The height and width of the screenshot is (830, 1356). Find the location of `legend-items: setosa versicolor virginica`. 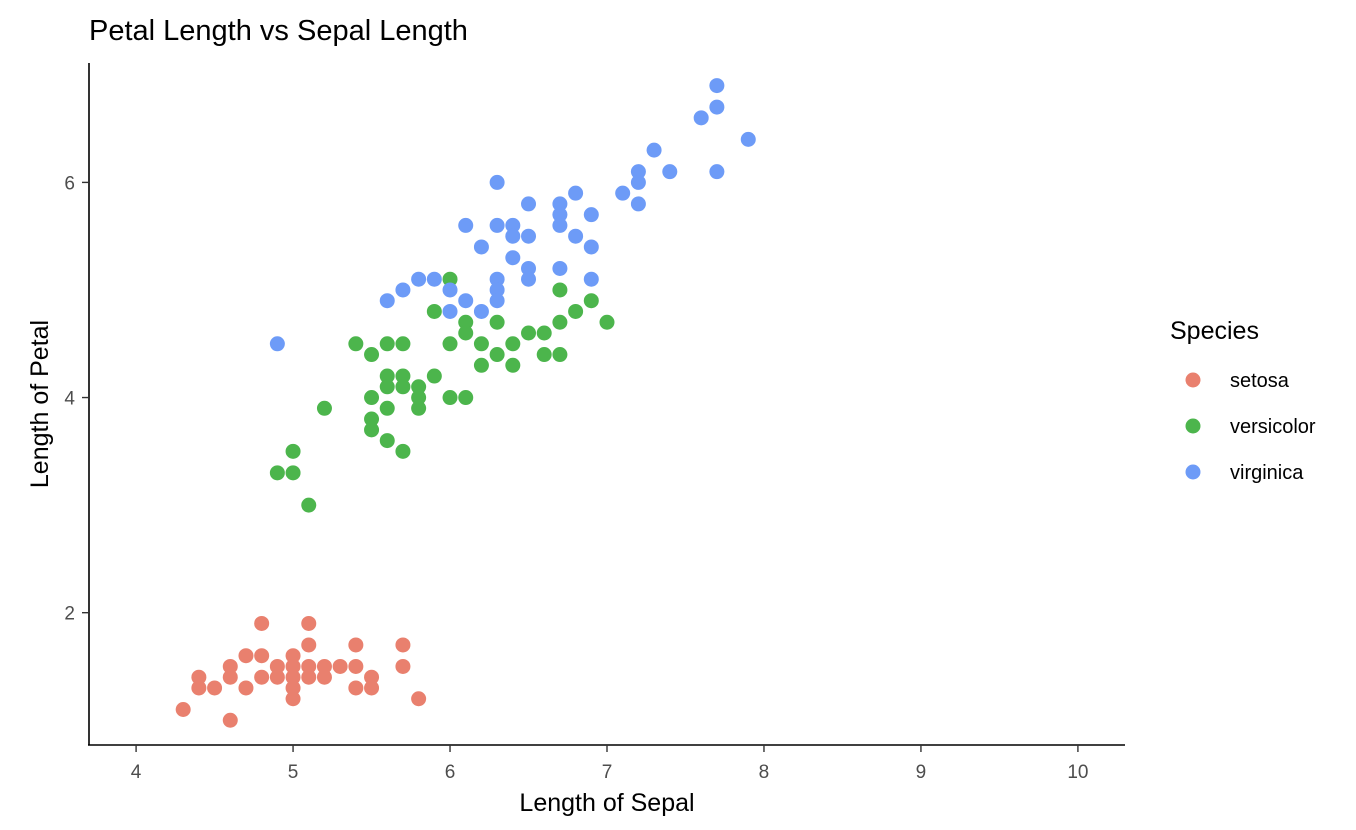

legend-items: setosa versicolor virginica is located at coordinates (1250, 427).